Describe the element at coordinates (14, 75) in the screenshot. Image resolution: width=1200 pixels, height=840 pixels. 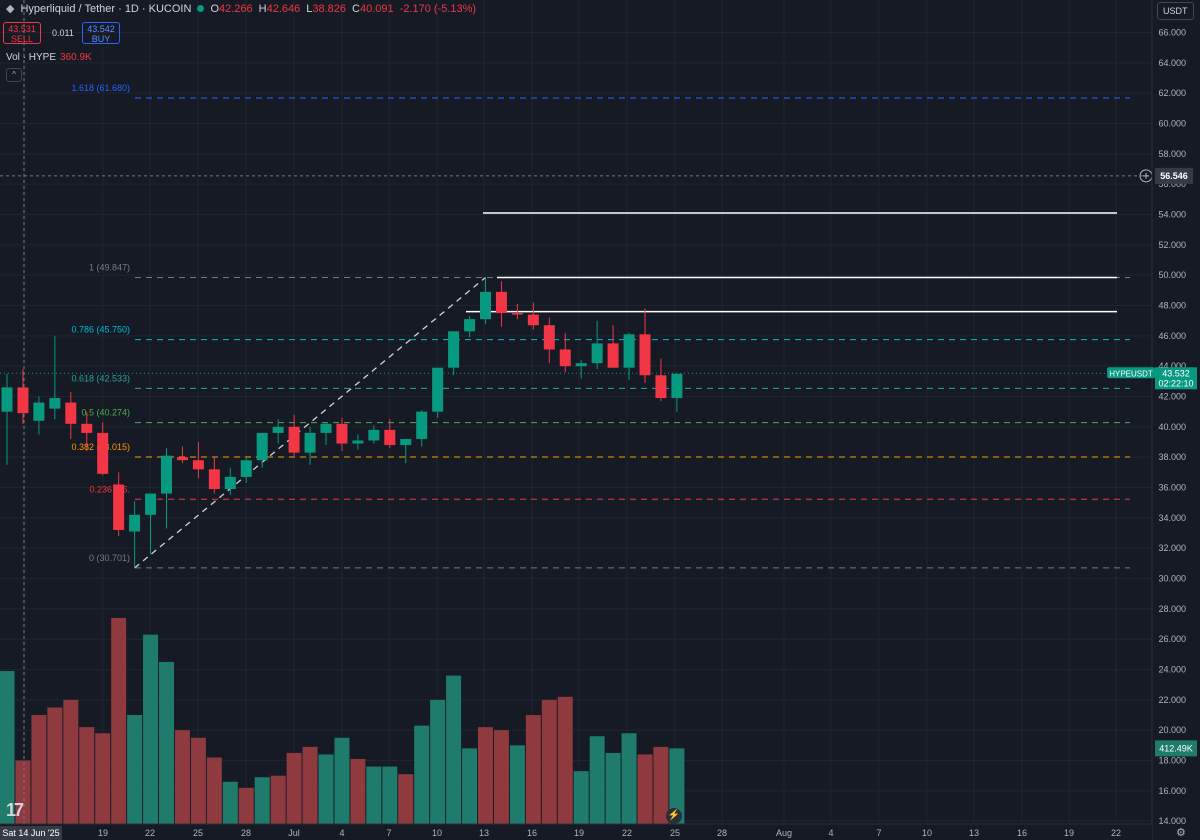
I see `collapse-legend-icon: ^` at that location.